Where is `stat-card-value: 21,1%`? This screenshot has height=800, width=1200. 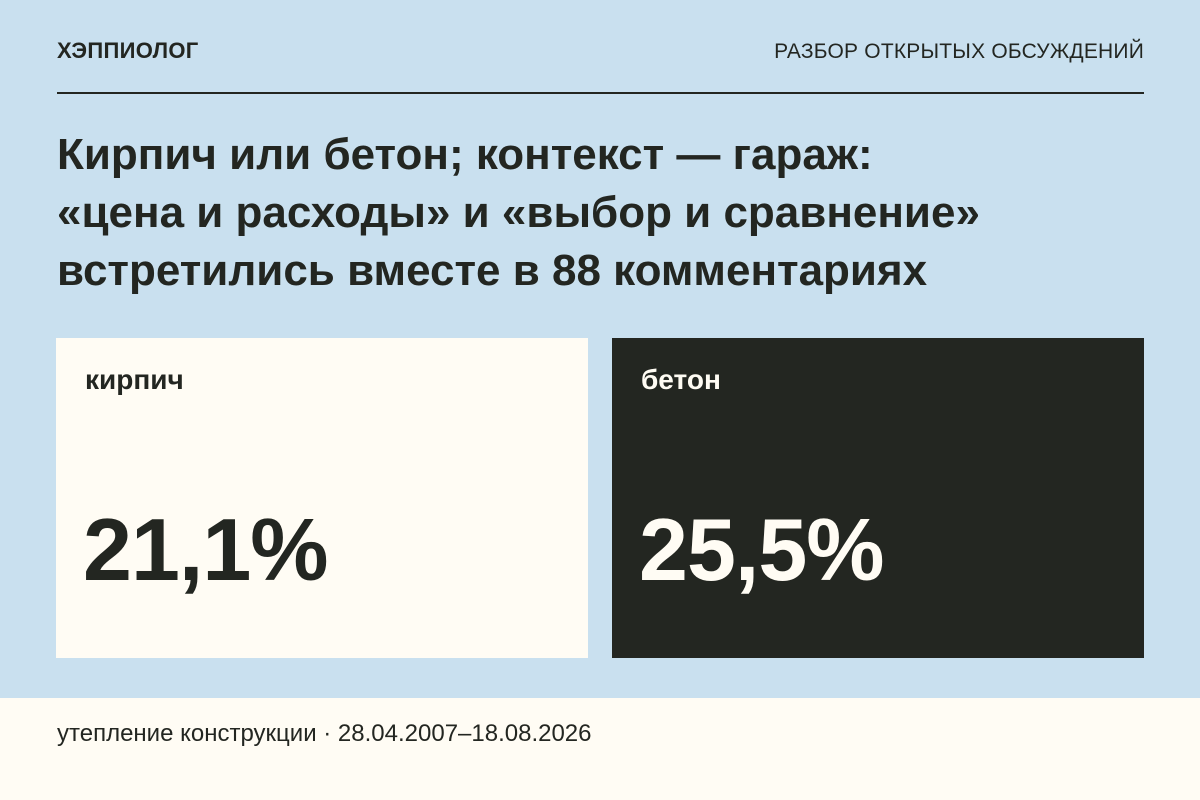
stat-card-value: 21,1% is located at coordinates (206, 549).